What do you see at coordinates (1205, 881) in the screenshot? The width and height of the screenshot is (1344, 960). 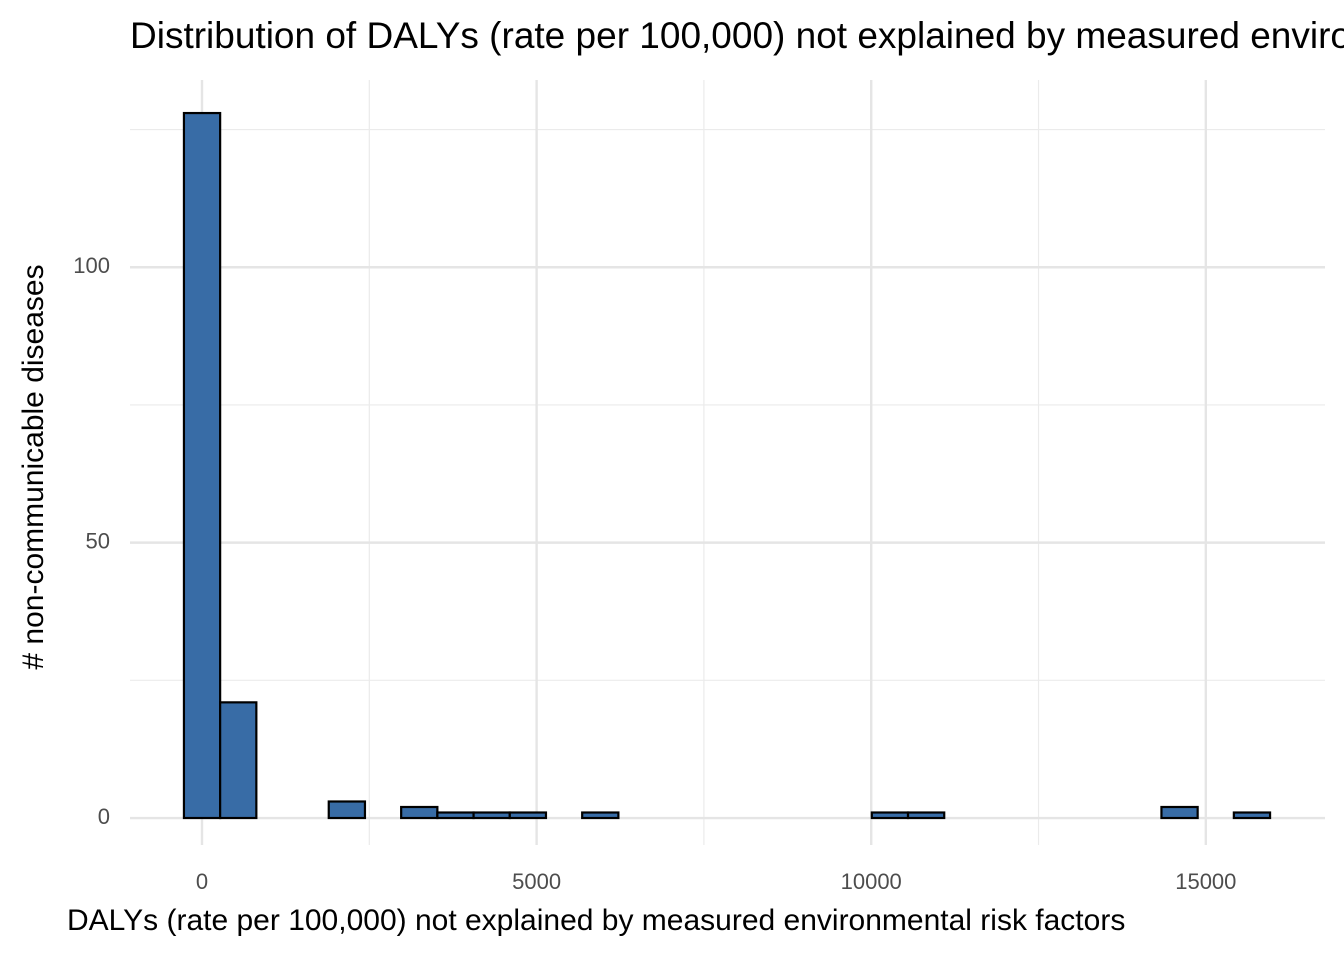 I see `x-tick-label: 15000` at bounding box center [1205, 881].